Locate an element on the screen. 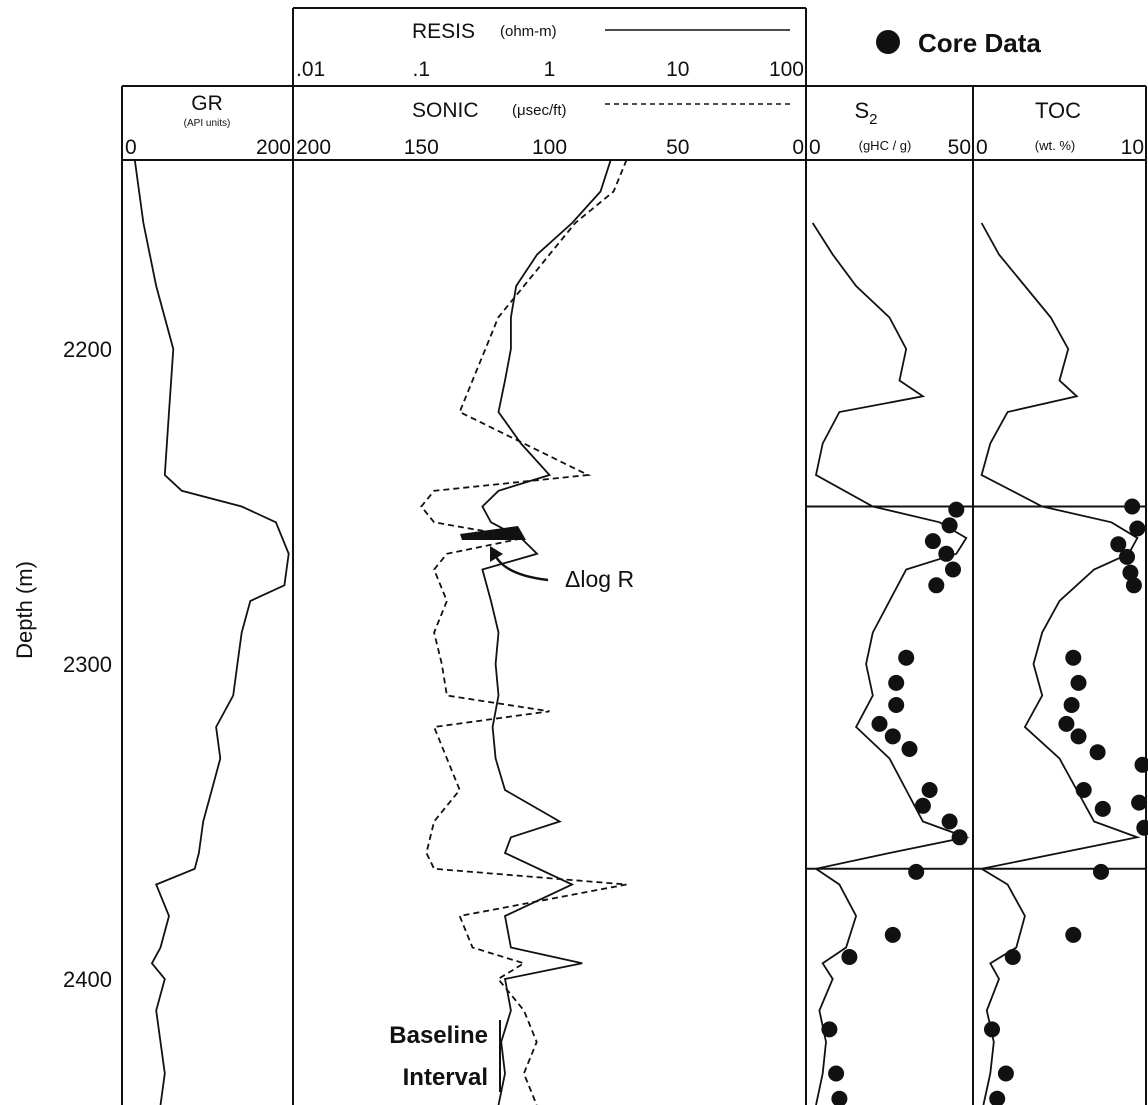  annotations: Δlog R Baseline Interval is located at coordinates (511, 809).